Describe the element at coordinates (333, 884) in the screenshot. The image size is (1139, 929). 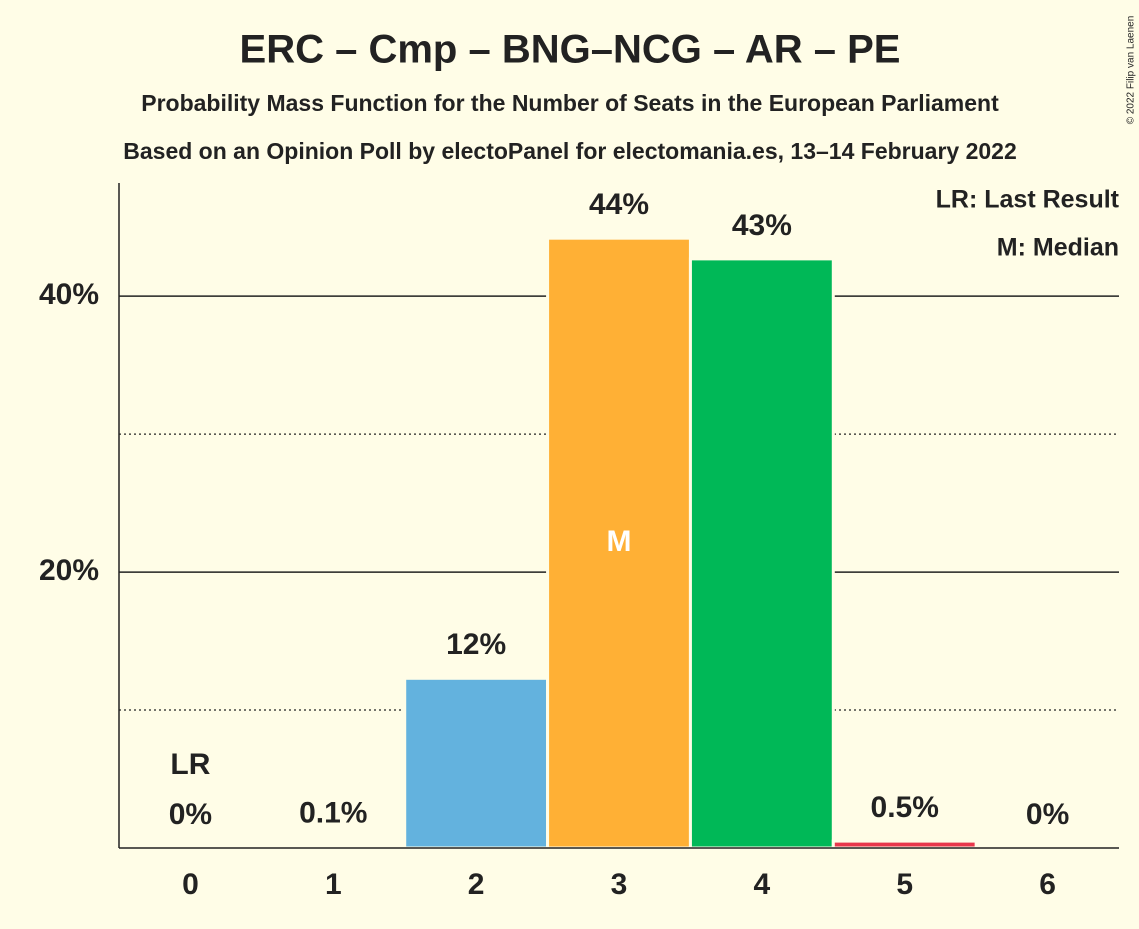
I see `x-tick-label: 1` at that location.